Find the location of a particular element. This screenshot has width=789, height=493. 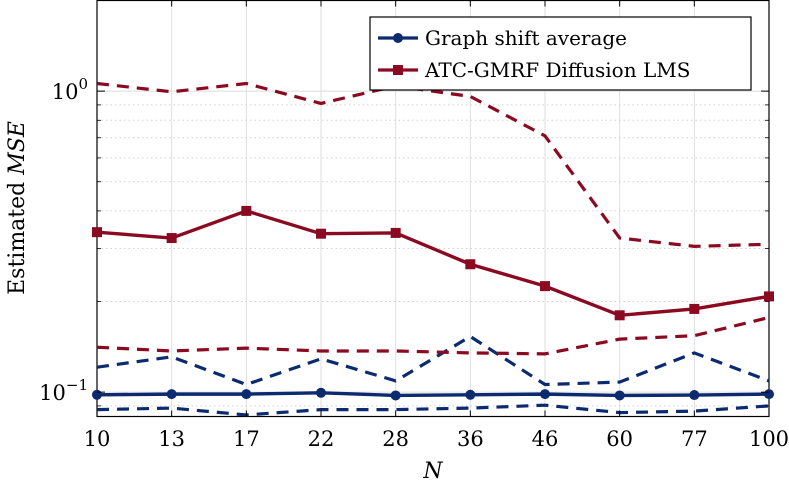

y-axis-title: Estimated MSE is located at coordinates (17, 208).